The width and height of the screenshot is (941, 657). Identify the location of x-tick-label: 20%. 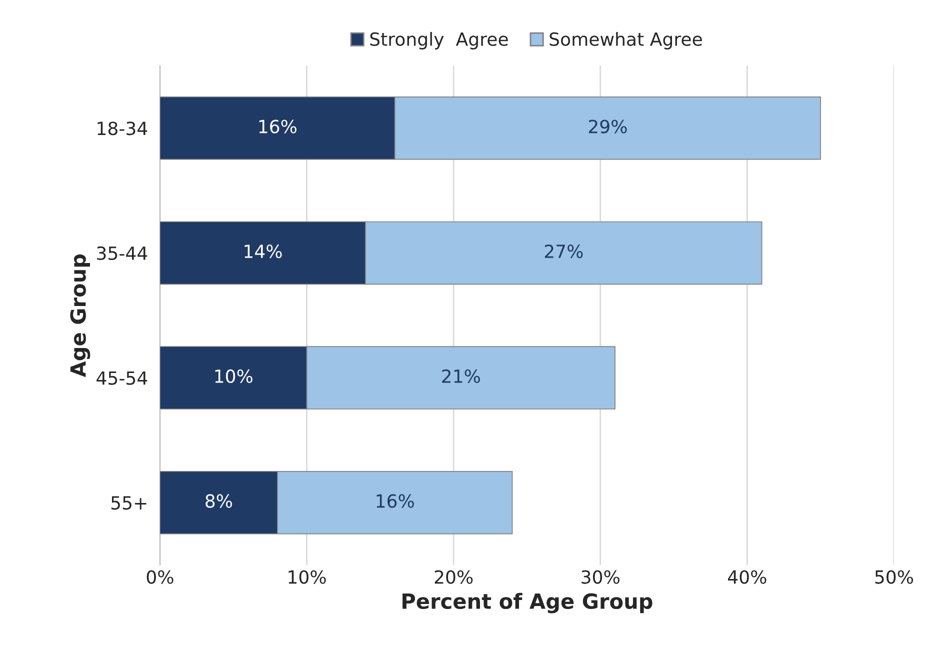
(453, 577).